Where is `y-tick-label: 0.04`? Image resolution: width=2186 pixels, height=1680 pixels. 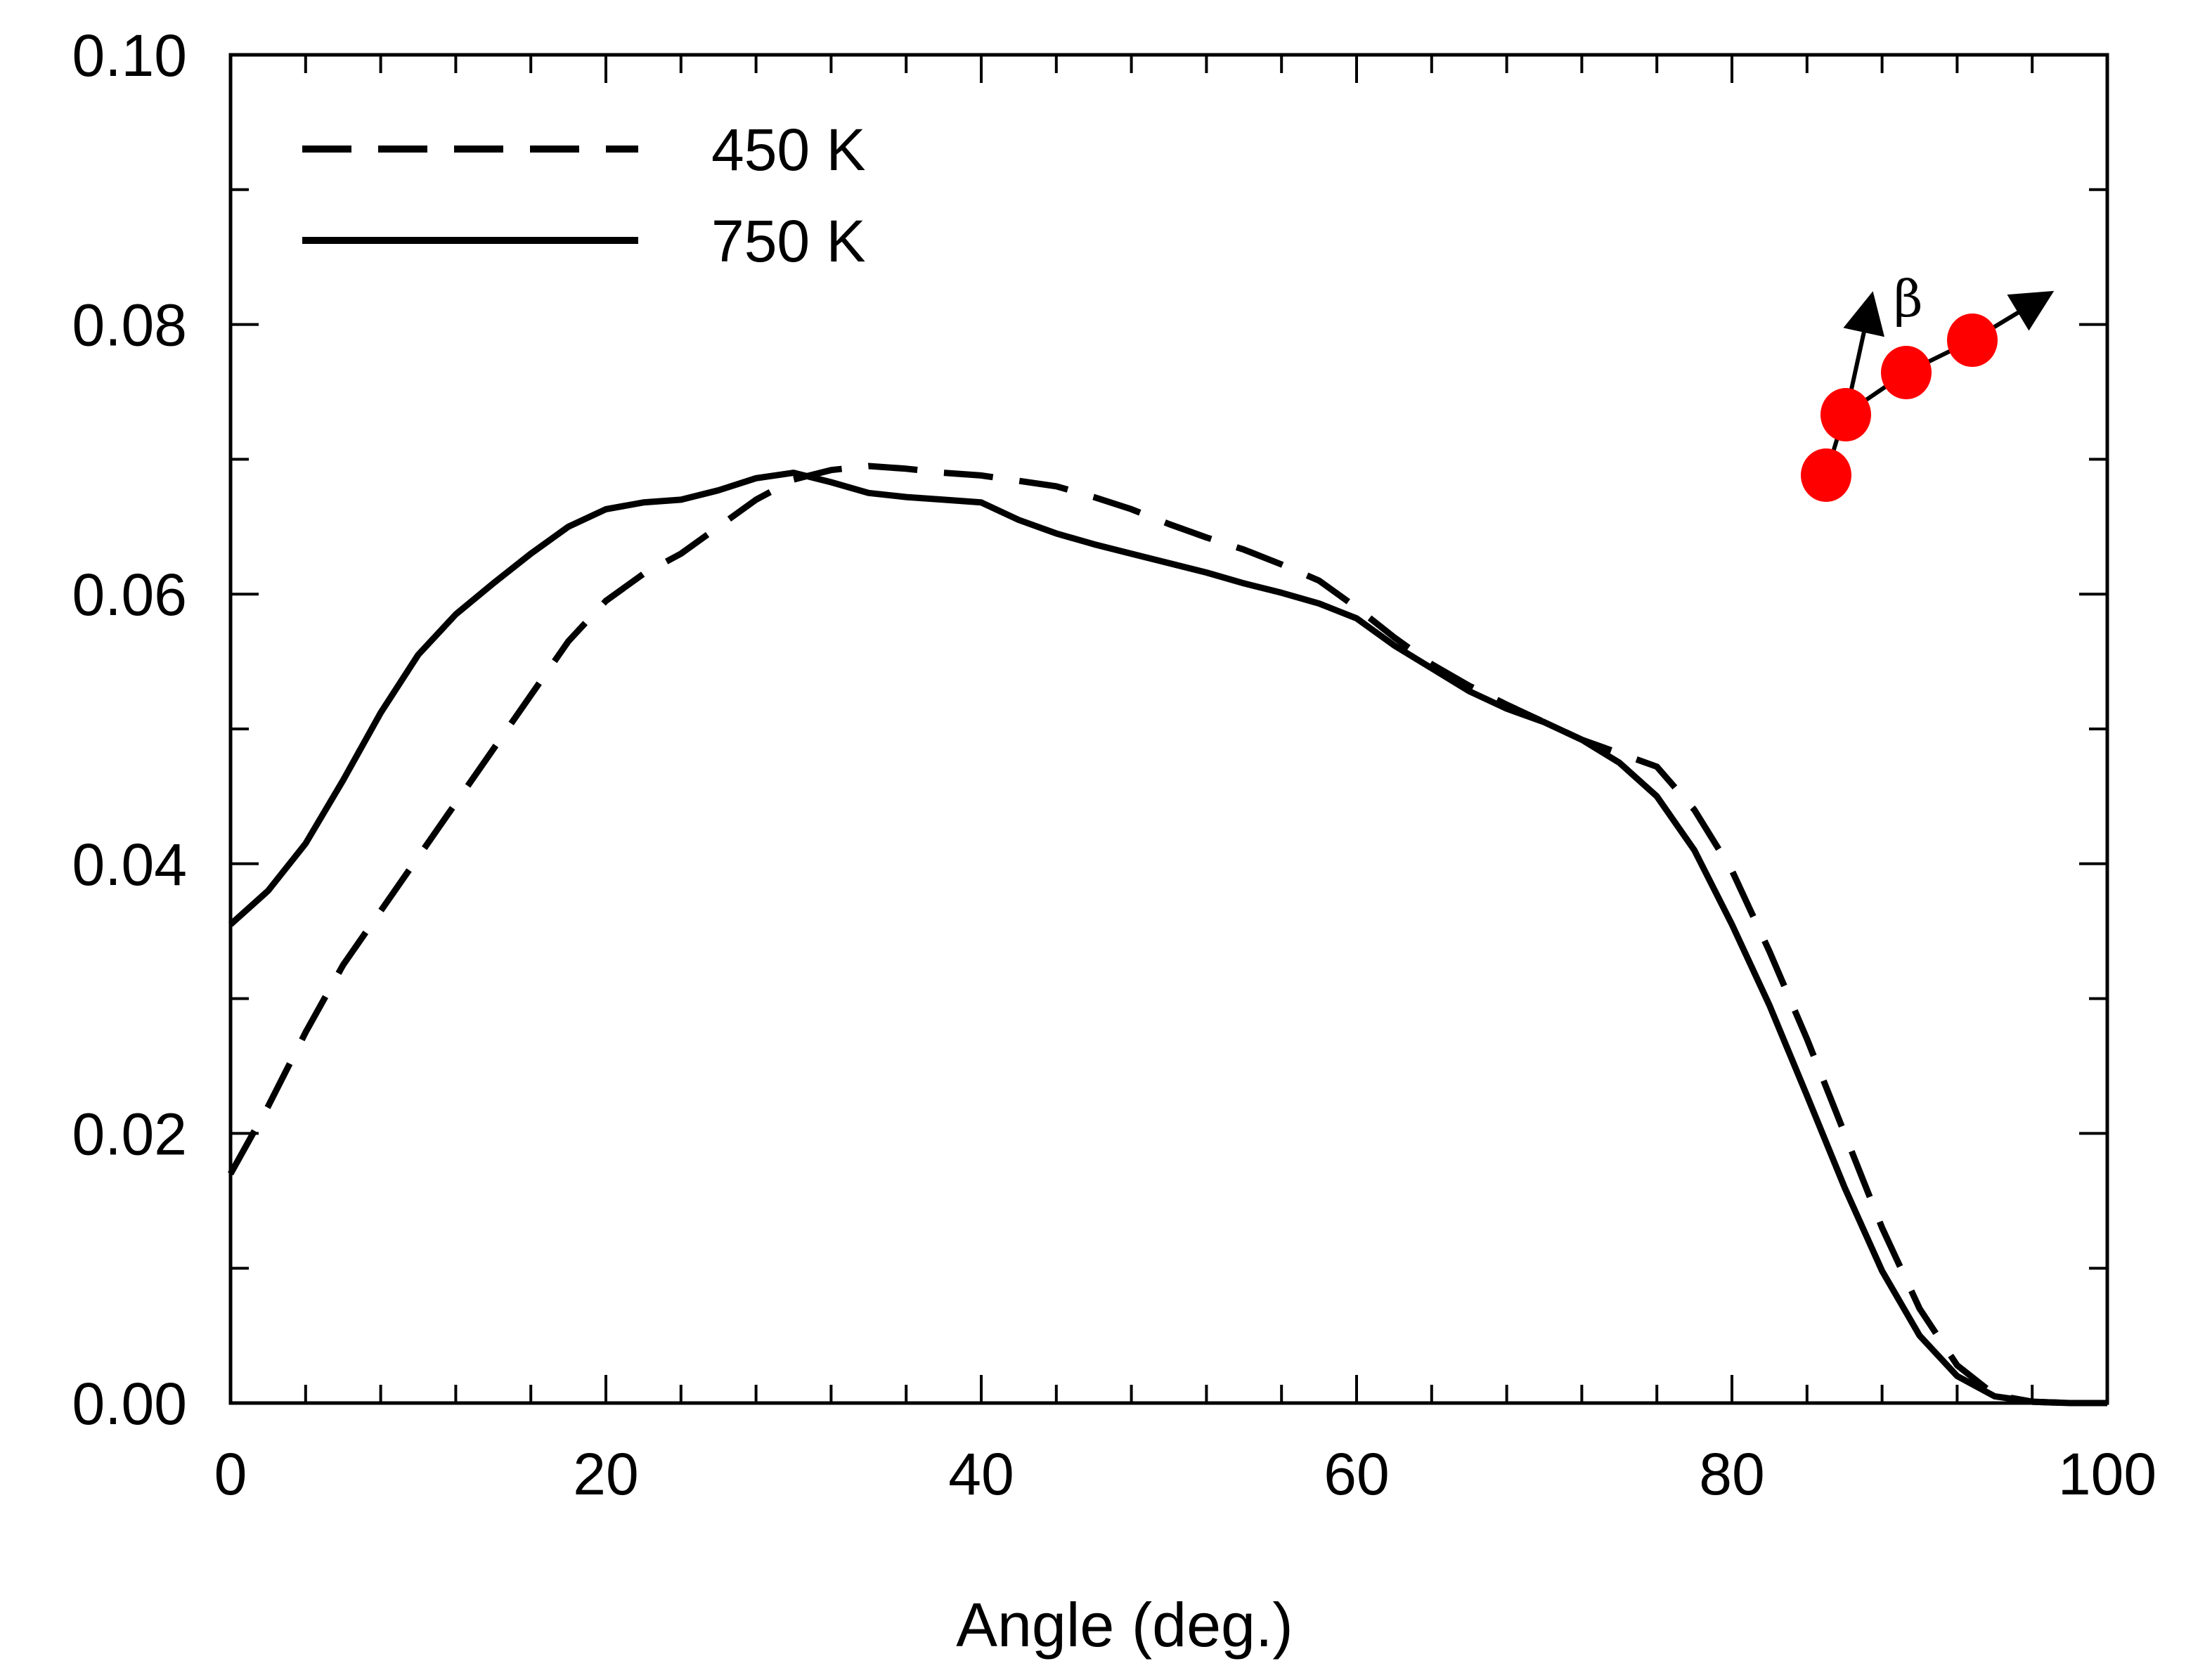
y-tick-label: 0.04 is located at coordinates (130, 865).